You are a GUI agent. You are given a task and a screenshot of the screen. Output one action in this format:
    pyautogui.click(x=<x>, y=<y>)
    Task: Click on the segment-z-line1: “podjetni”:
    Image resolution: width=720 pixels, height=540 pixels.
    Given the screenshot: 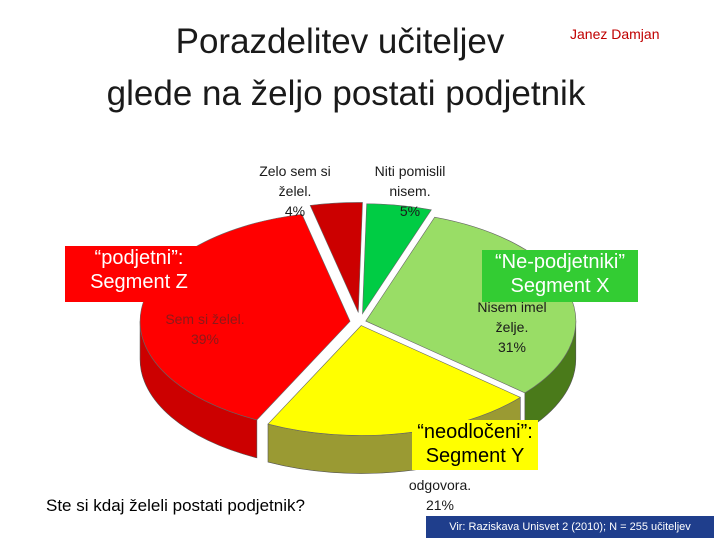 What is the action you would take?
    pyautogui.click(x=139, y=258)
    